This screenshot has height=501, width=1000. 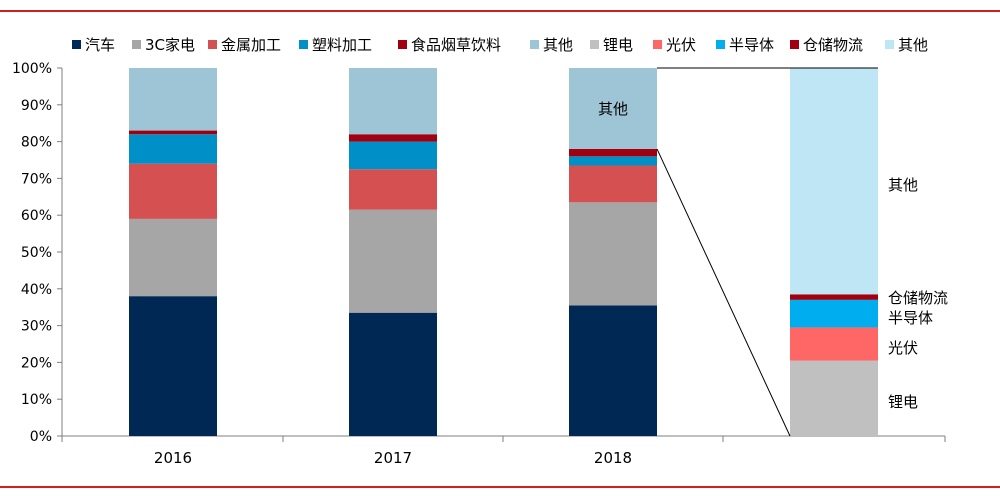 I want to click on breakdown-label: 其他, so click(x=903, y=185).